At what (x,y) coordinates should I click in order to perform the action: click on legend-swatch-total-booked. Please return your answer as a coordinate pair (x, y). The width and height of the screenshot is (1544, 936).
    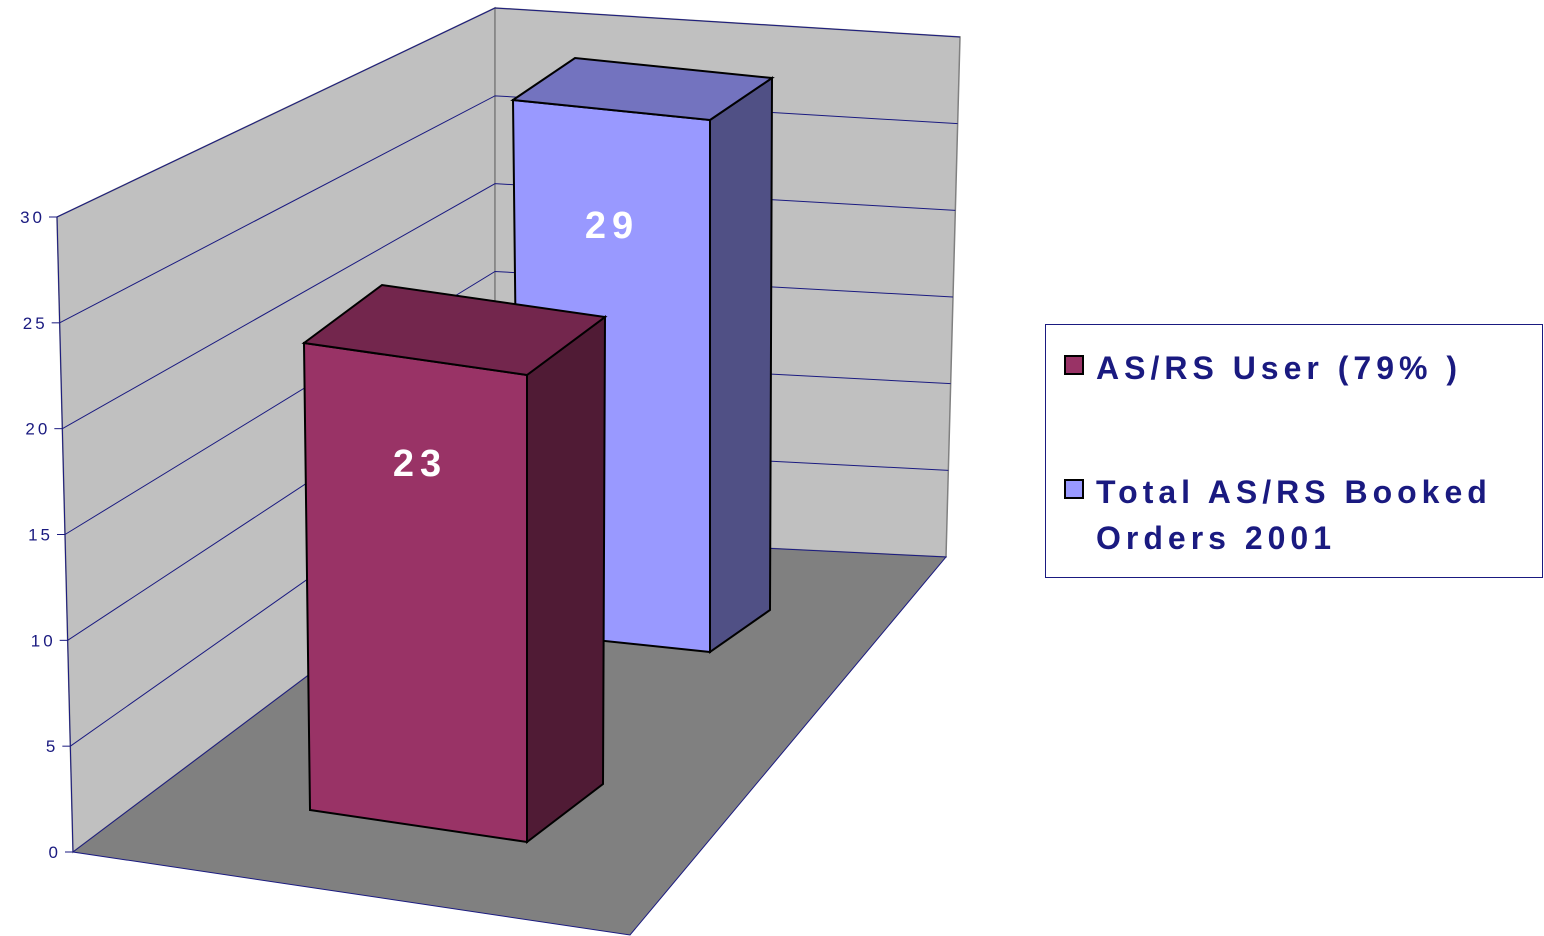
    Looking at the image, I should click on (1074, 489).